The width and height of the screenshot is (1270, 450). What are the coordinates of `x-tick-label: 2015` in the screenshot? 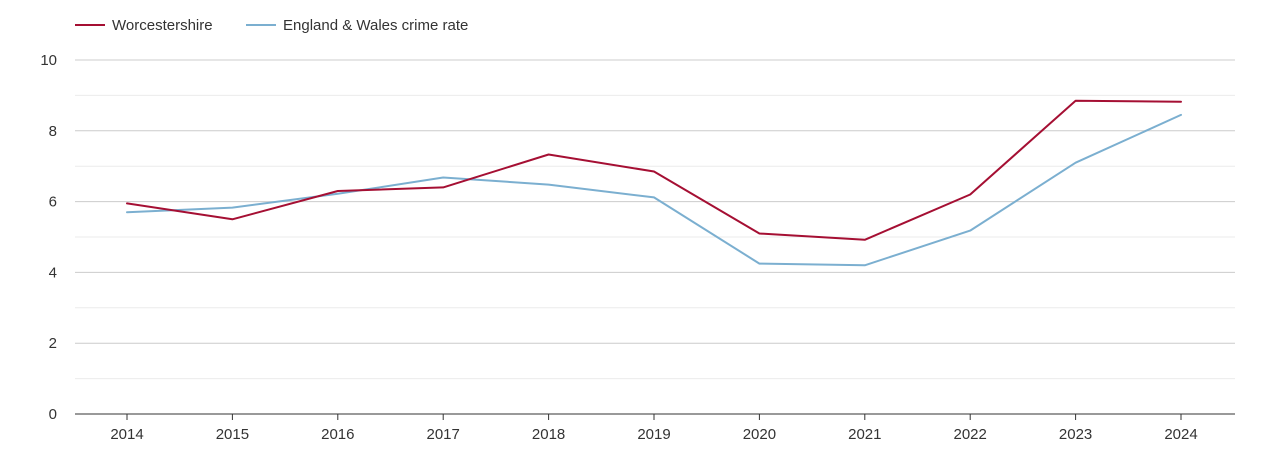 It's located at (232, 434).